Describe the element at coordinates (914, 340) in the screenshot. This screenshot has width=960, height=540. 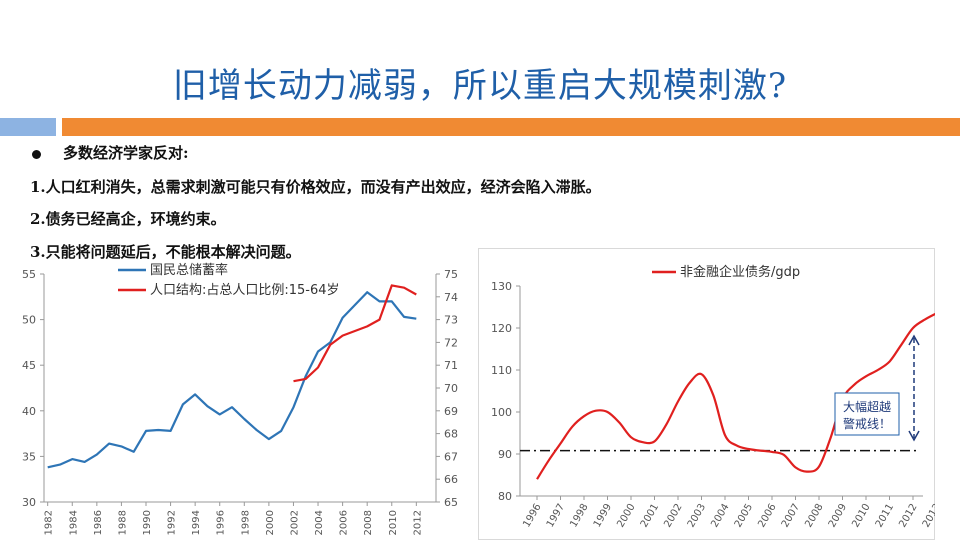
I see `arrow-up-icon` at that location.